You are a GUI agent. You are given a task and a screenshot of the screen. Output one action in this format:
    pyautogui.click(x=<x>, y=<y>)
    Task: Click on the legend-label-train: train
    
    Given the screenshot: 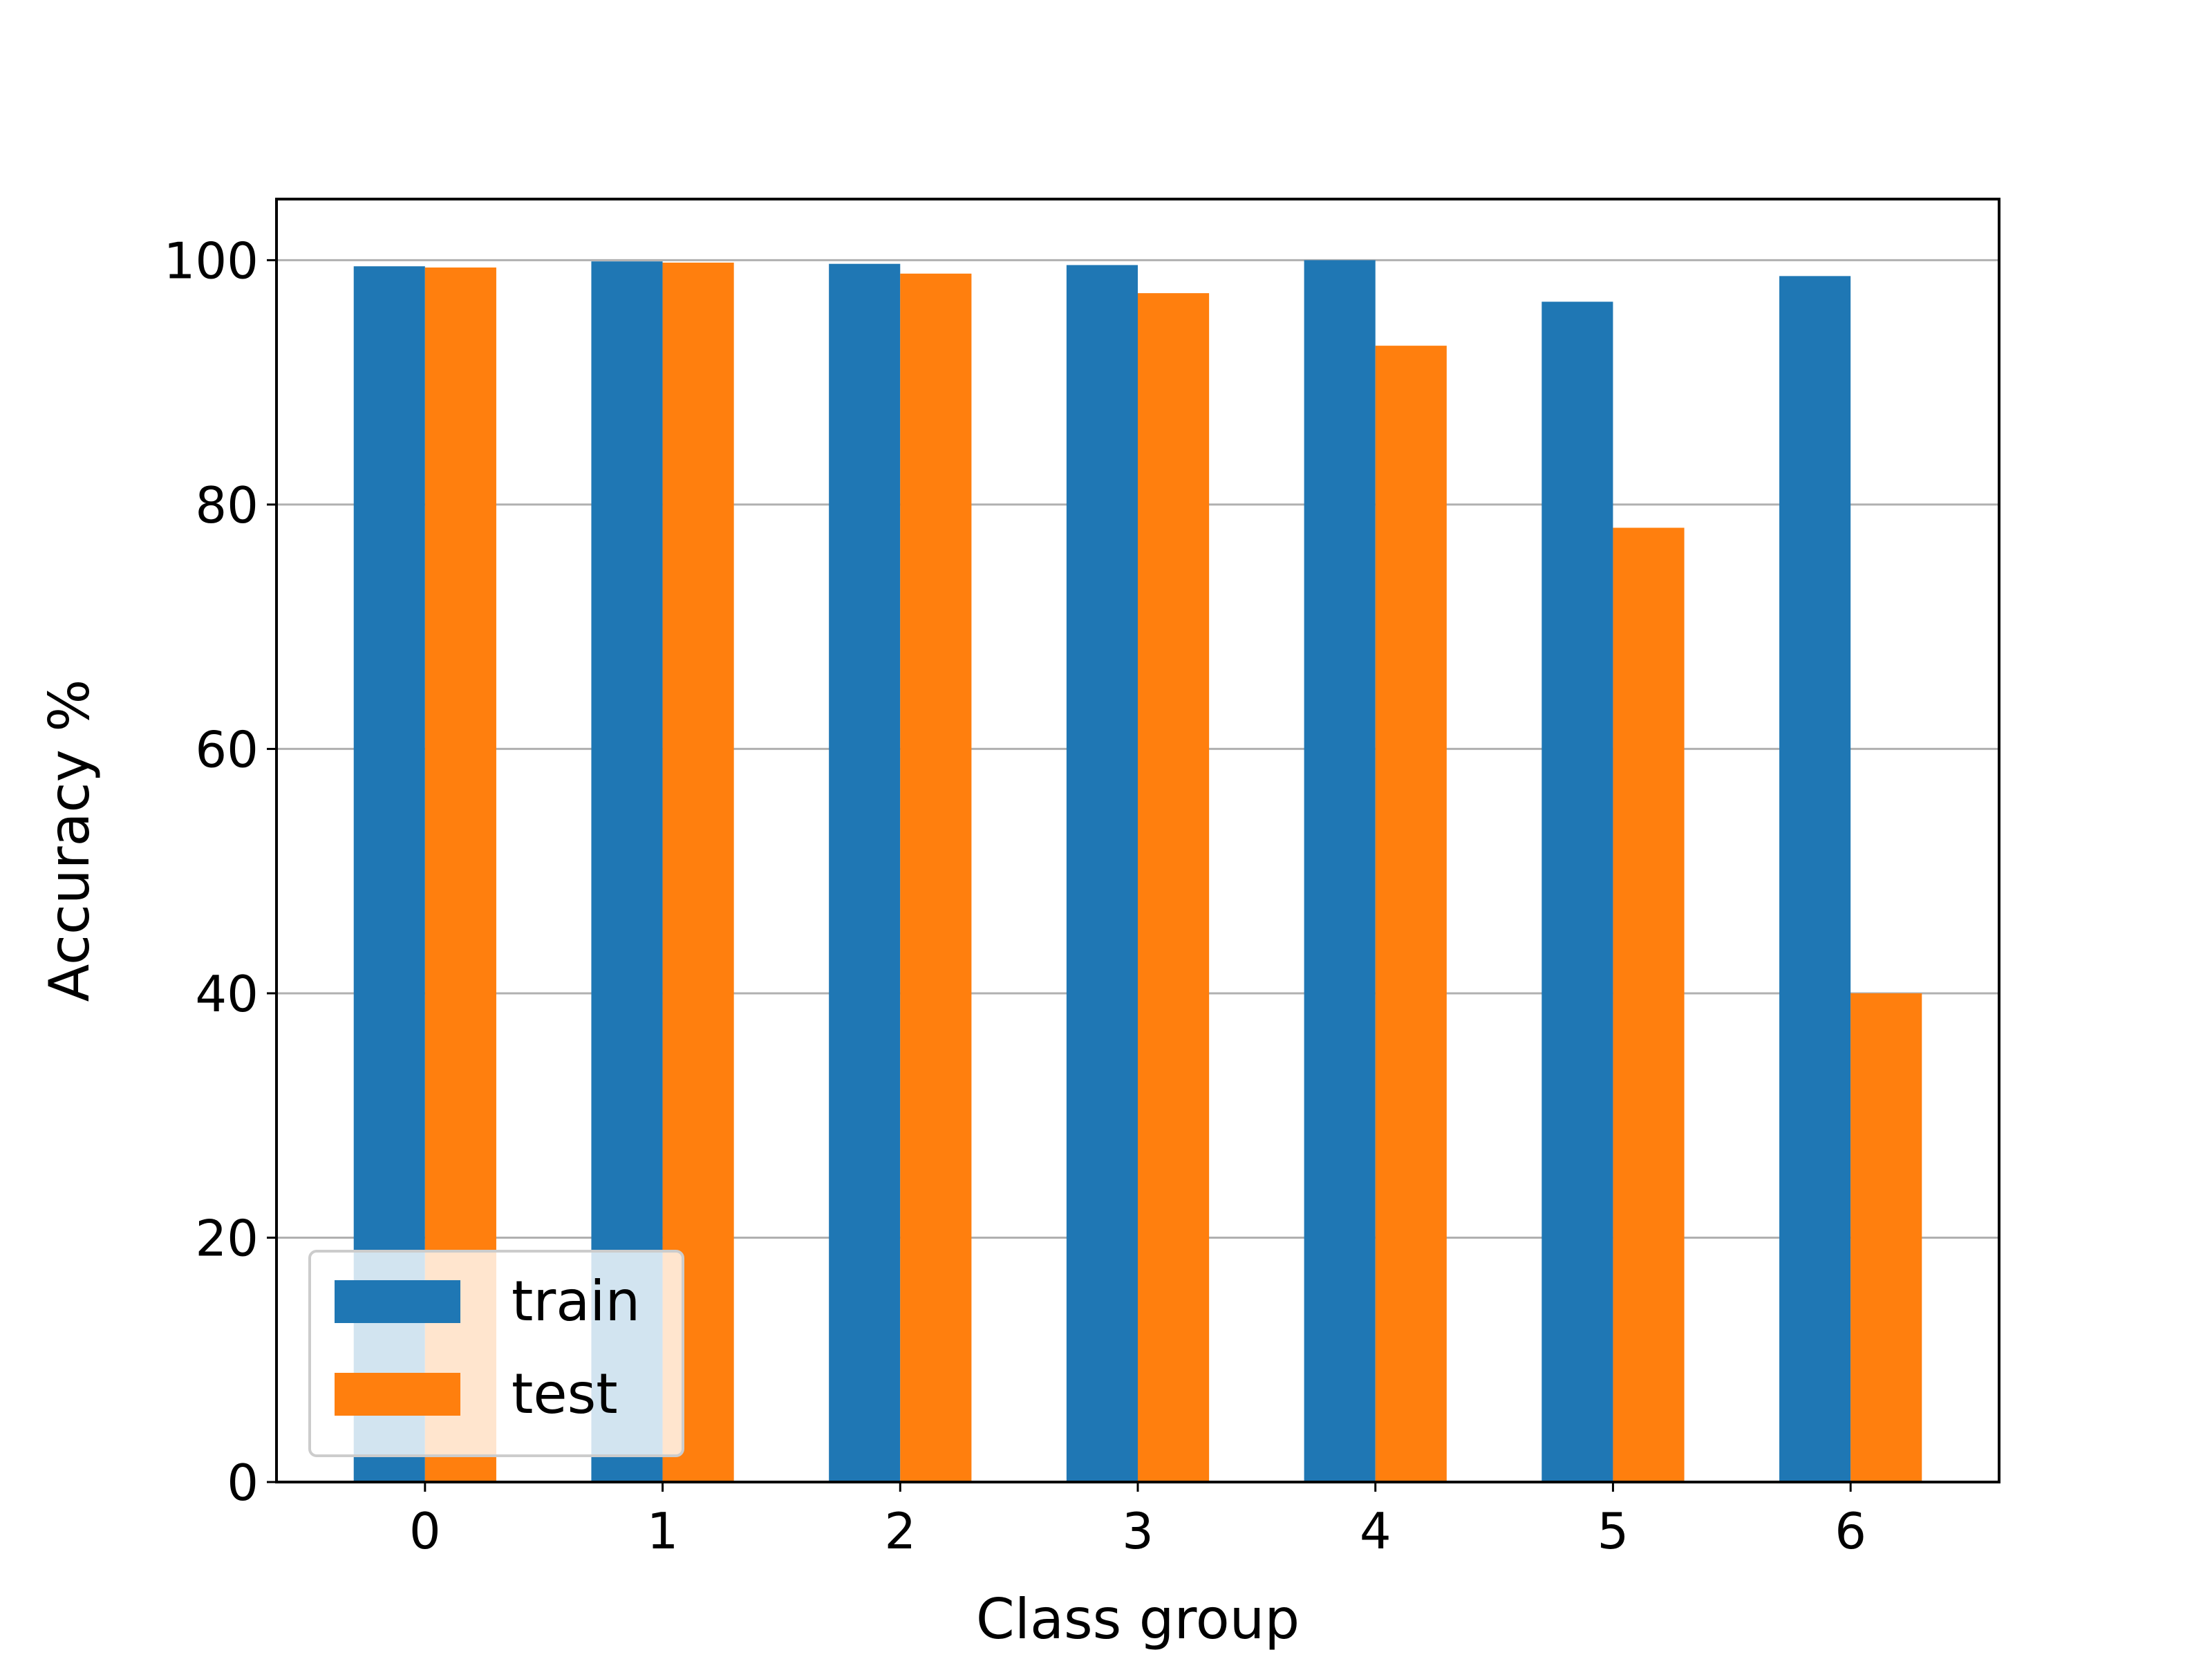 What is the action you would take?
    pyautogui.click(x=576, y=1301)
    